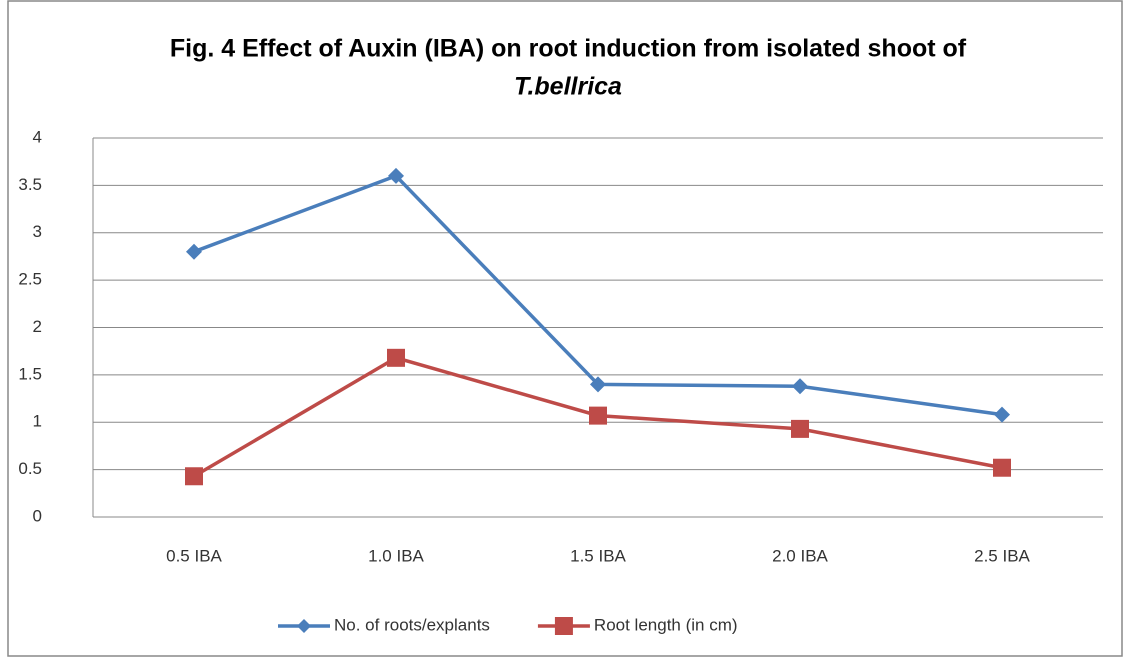  I want to click on y-tick-label: 0.5, so click(30, 468).